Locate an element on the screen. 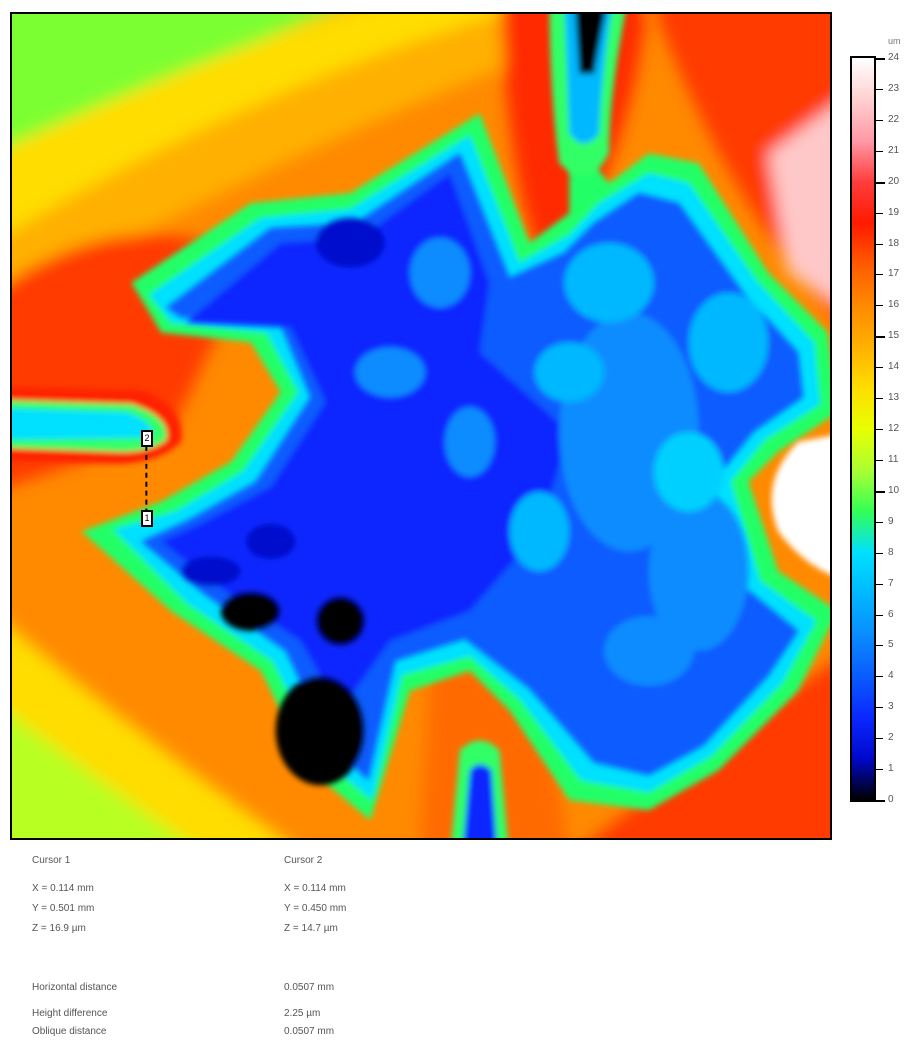 The image size is (915, 1043). scale-tick-label: 10 is located at coordinates (894, 490).